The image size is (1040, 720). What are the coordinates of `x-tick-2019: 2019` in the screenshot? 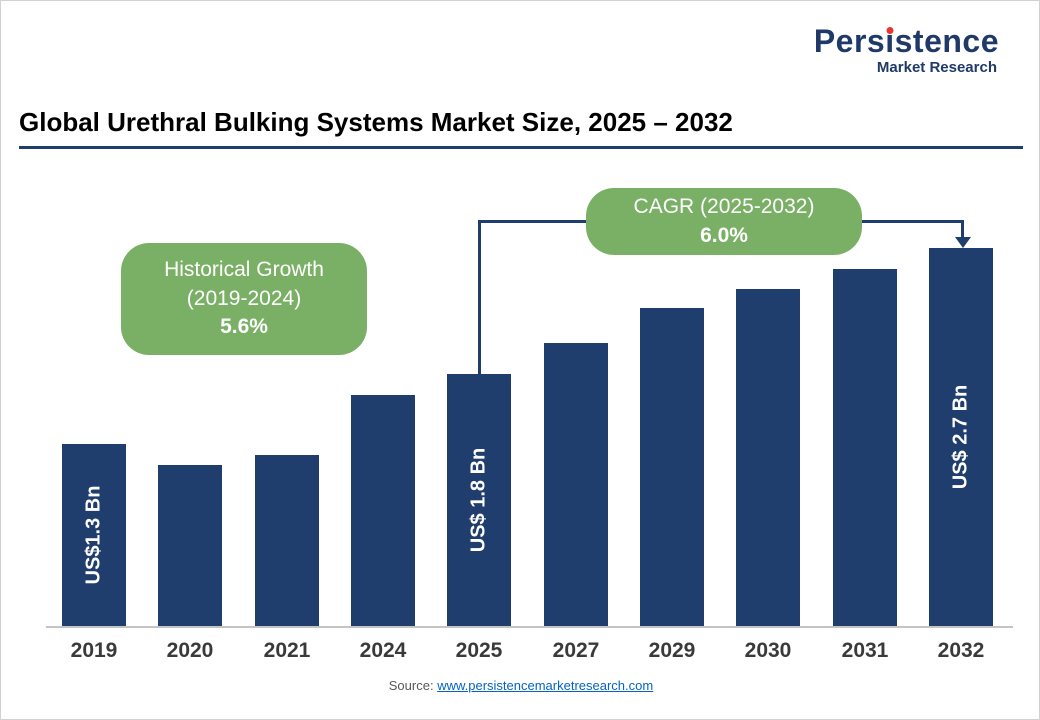 It's located at (94, 650).